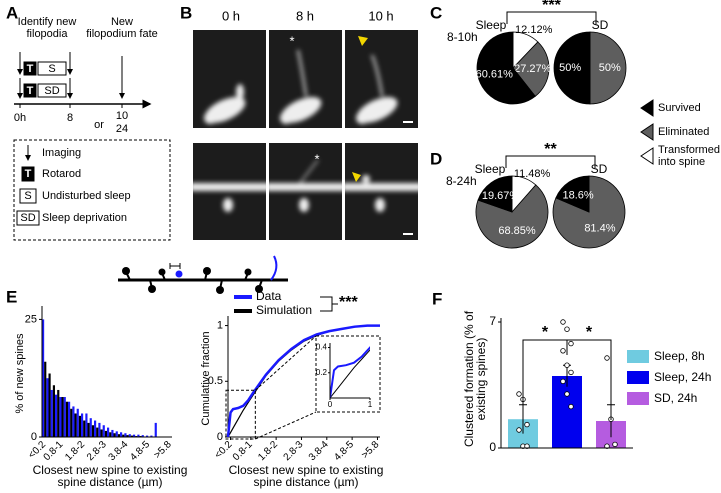 The width and height of the screenshot is (721, 493). I want to click on series-label: Sleep, so click(491, 25).